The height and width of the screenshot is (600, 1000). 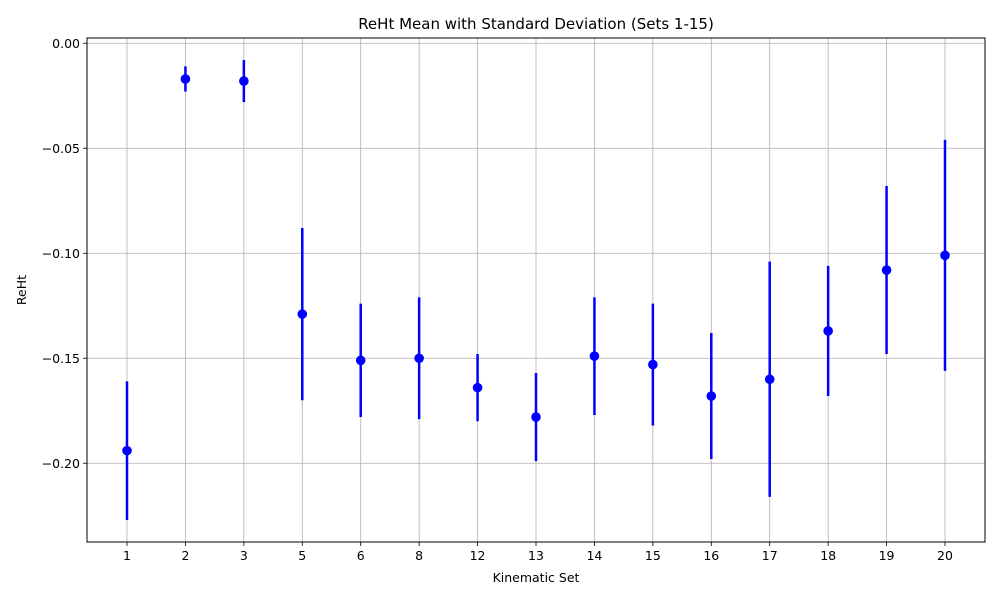 I want to click on x-tick-label: 18, so click(x=828, y=555).